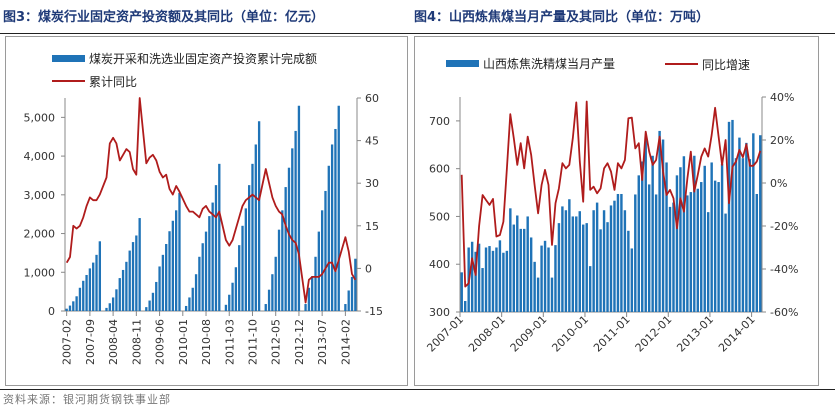 The image size is (835, 410). I want to click on chart3-x-tick-label: 2007-09, so click(90, 342).